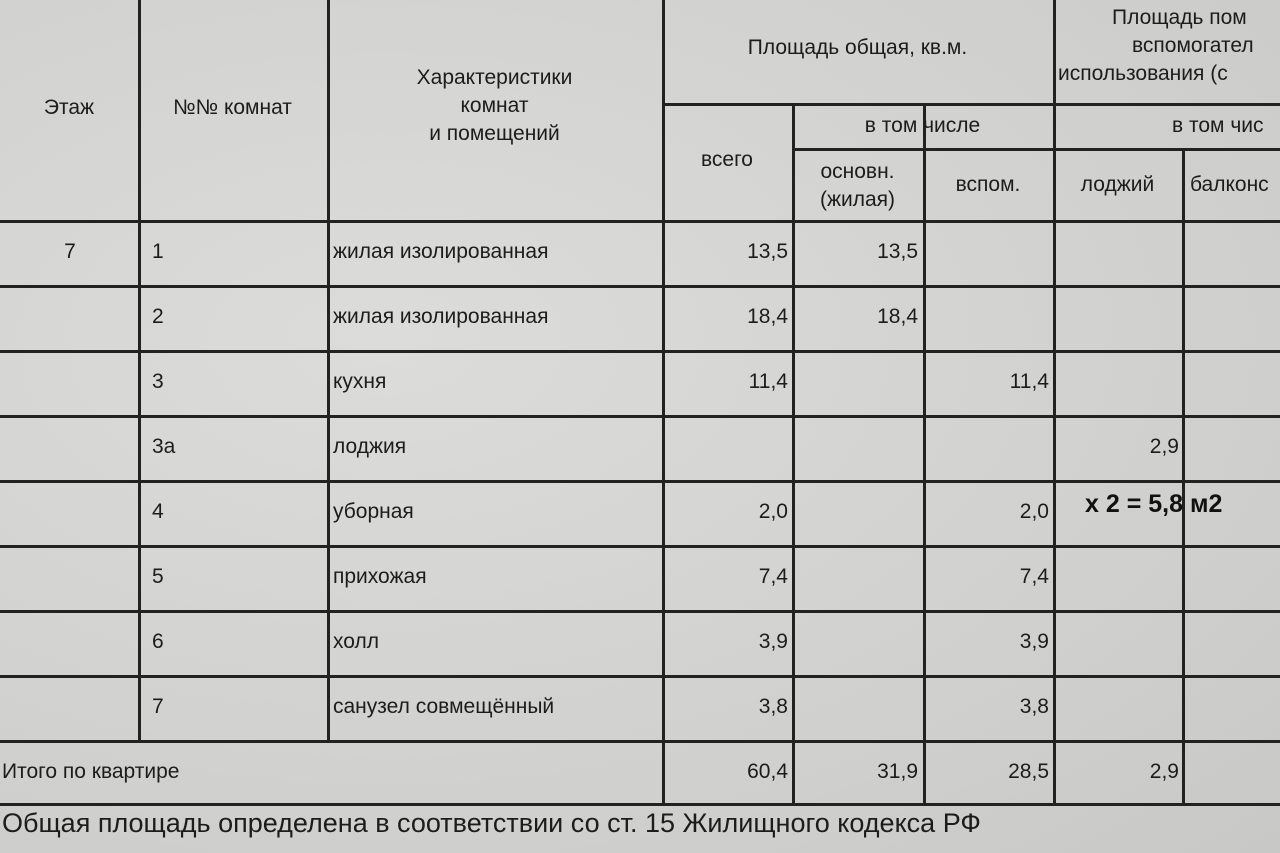  Describe the element at coordinates (857, 199) in the screenshot. I see `header-main-living: (жилая)` at that location.